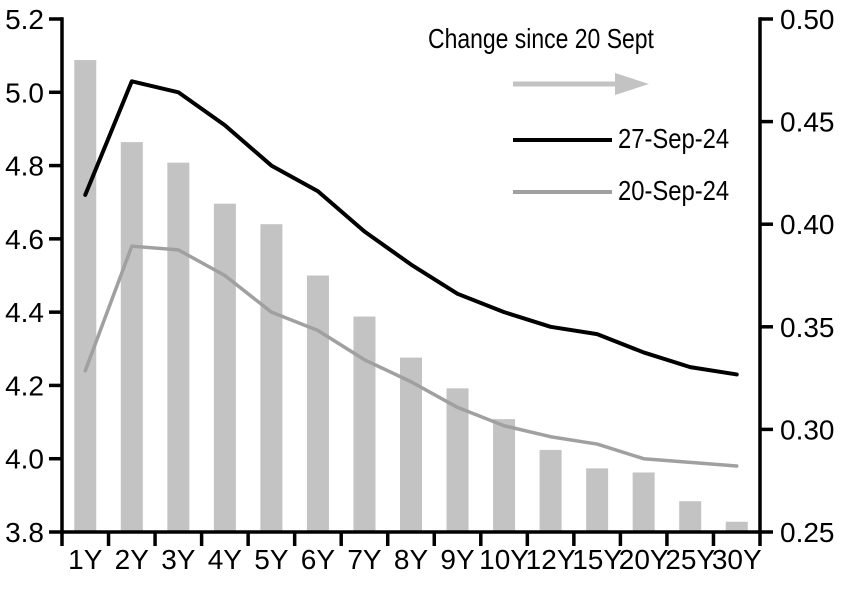 This screenshot has height=589, width=852. Describe the element at coordinates (24, 532) in the screenshot. I see `left-axis-tick-label: 3.8` at that location.